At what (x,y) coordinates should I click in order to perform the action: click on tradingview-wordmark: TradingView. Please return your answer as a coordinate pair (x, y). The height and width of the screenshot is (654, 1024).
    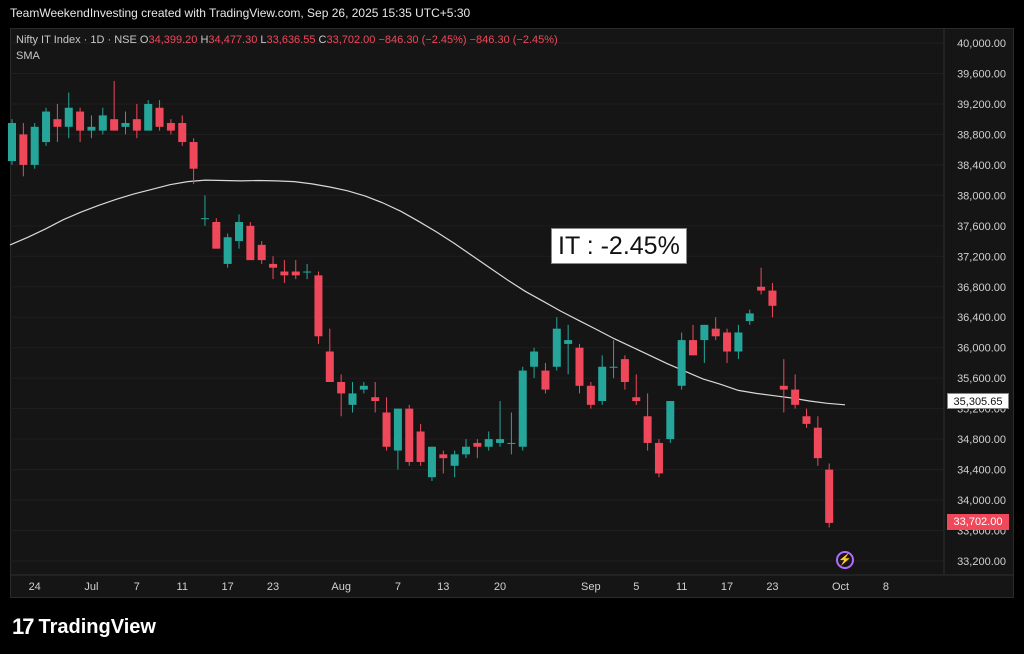
    Looking at the image, I should click on (97, 626).